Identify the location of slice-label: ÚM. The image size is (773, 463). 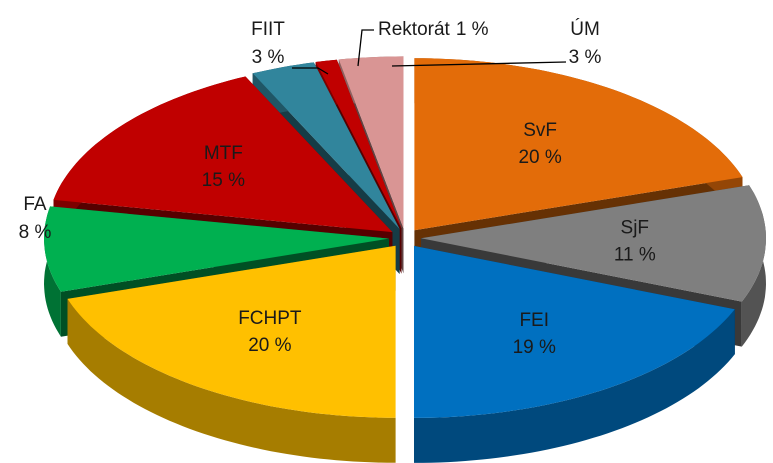
(585, 29).